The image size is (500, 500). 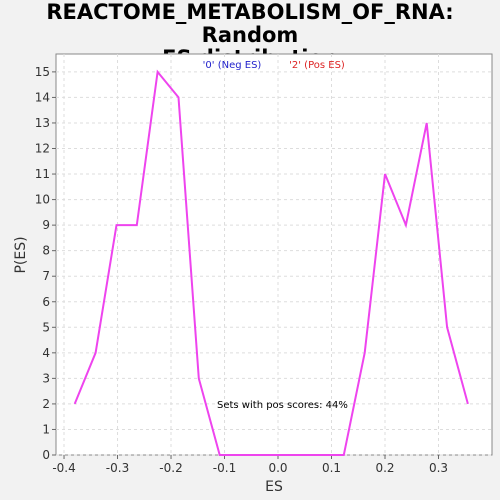 I want to click on pos-score-annotation: Sets with pos scores: 44%, so click(x=282, y=405).